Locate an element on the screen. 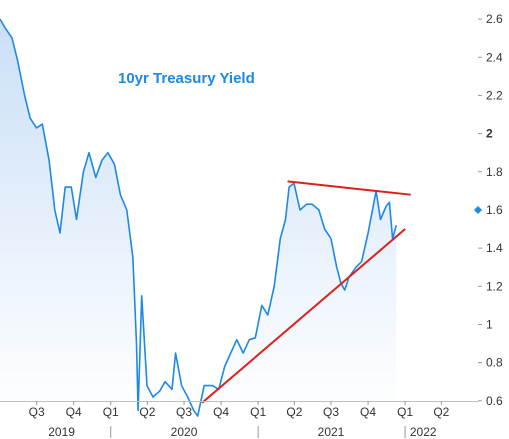  y-tick-label: 0.8 is located at coordinates (494, 363).